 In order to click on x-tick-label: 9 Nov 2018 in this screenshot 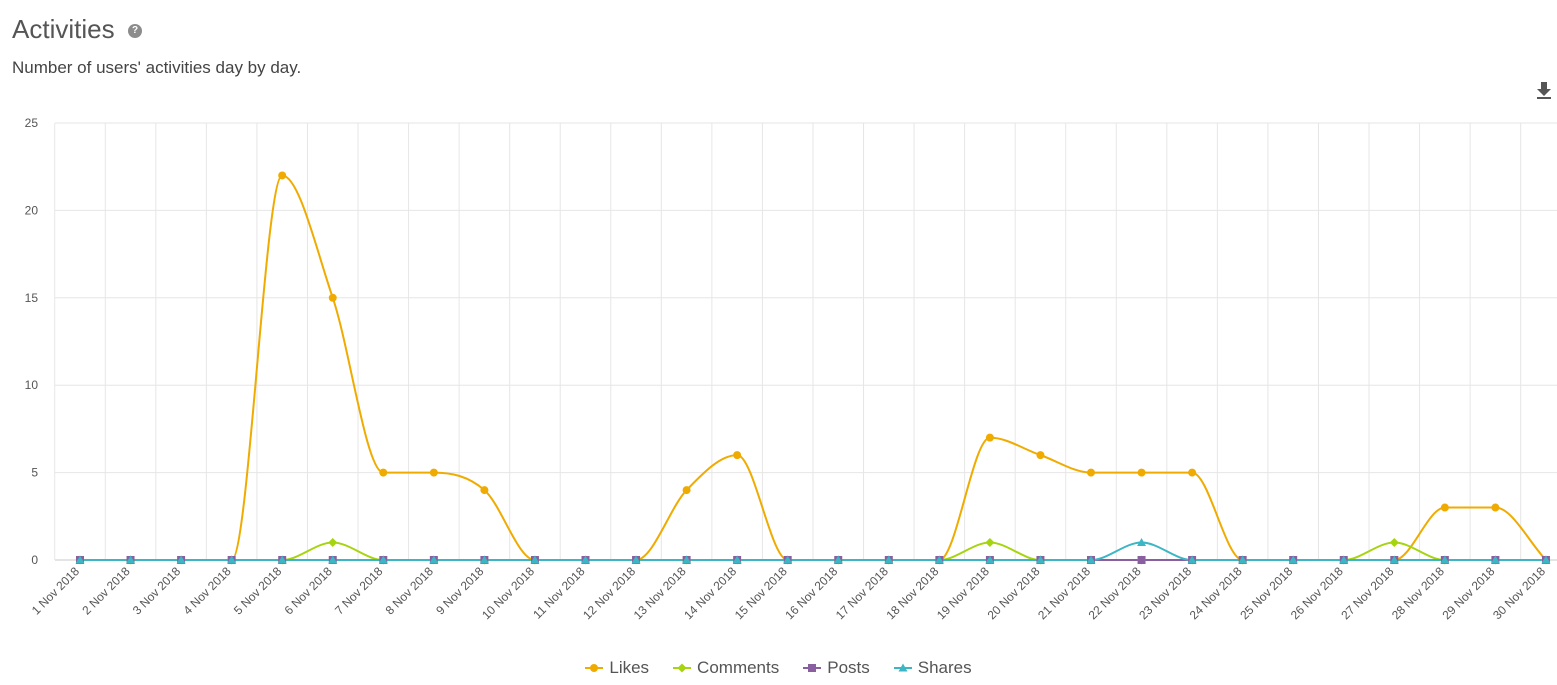, I will do `click(460, 591)`.